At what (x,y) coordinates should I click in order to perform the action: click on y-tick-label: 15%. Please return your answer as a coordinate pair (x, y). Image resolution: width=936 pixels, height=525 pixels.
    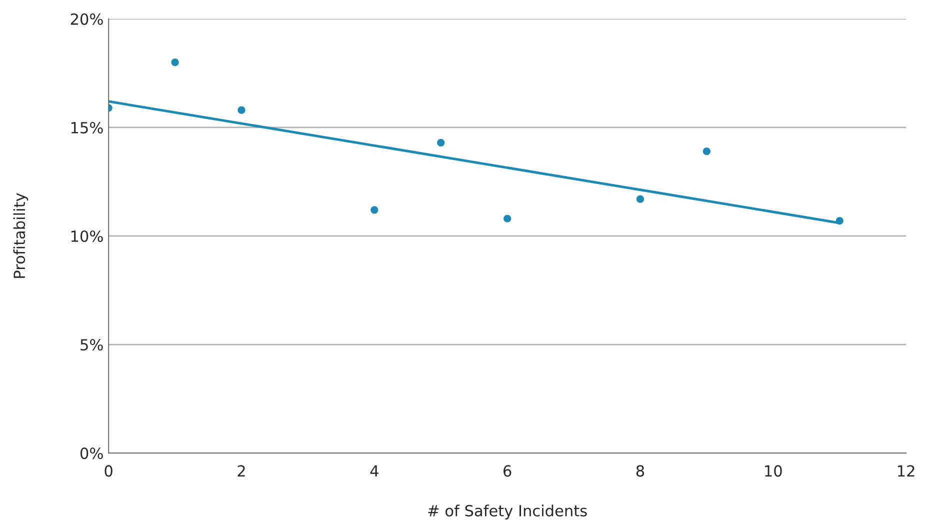
    Looking at the image, I should click on (87, 128).